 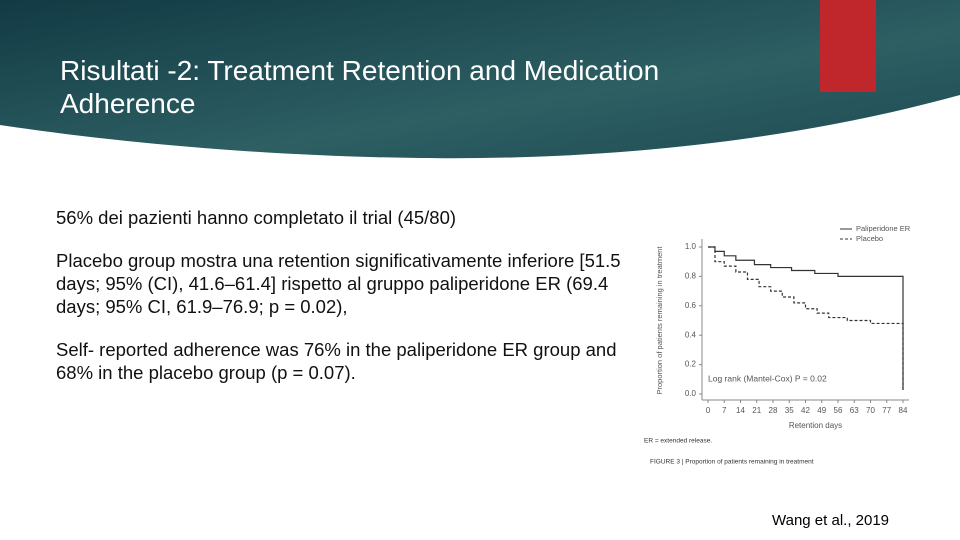 I want to click on legend-label: Placebo, so click(x=869, y=238).